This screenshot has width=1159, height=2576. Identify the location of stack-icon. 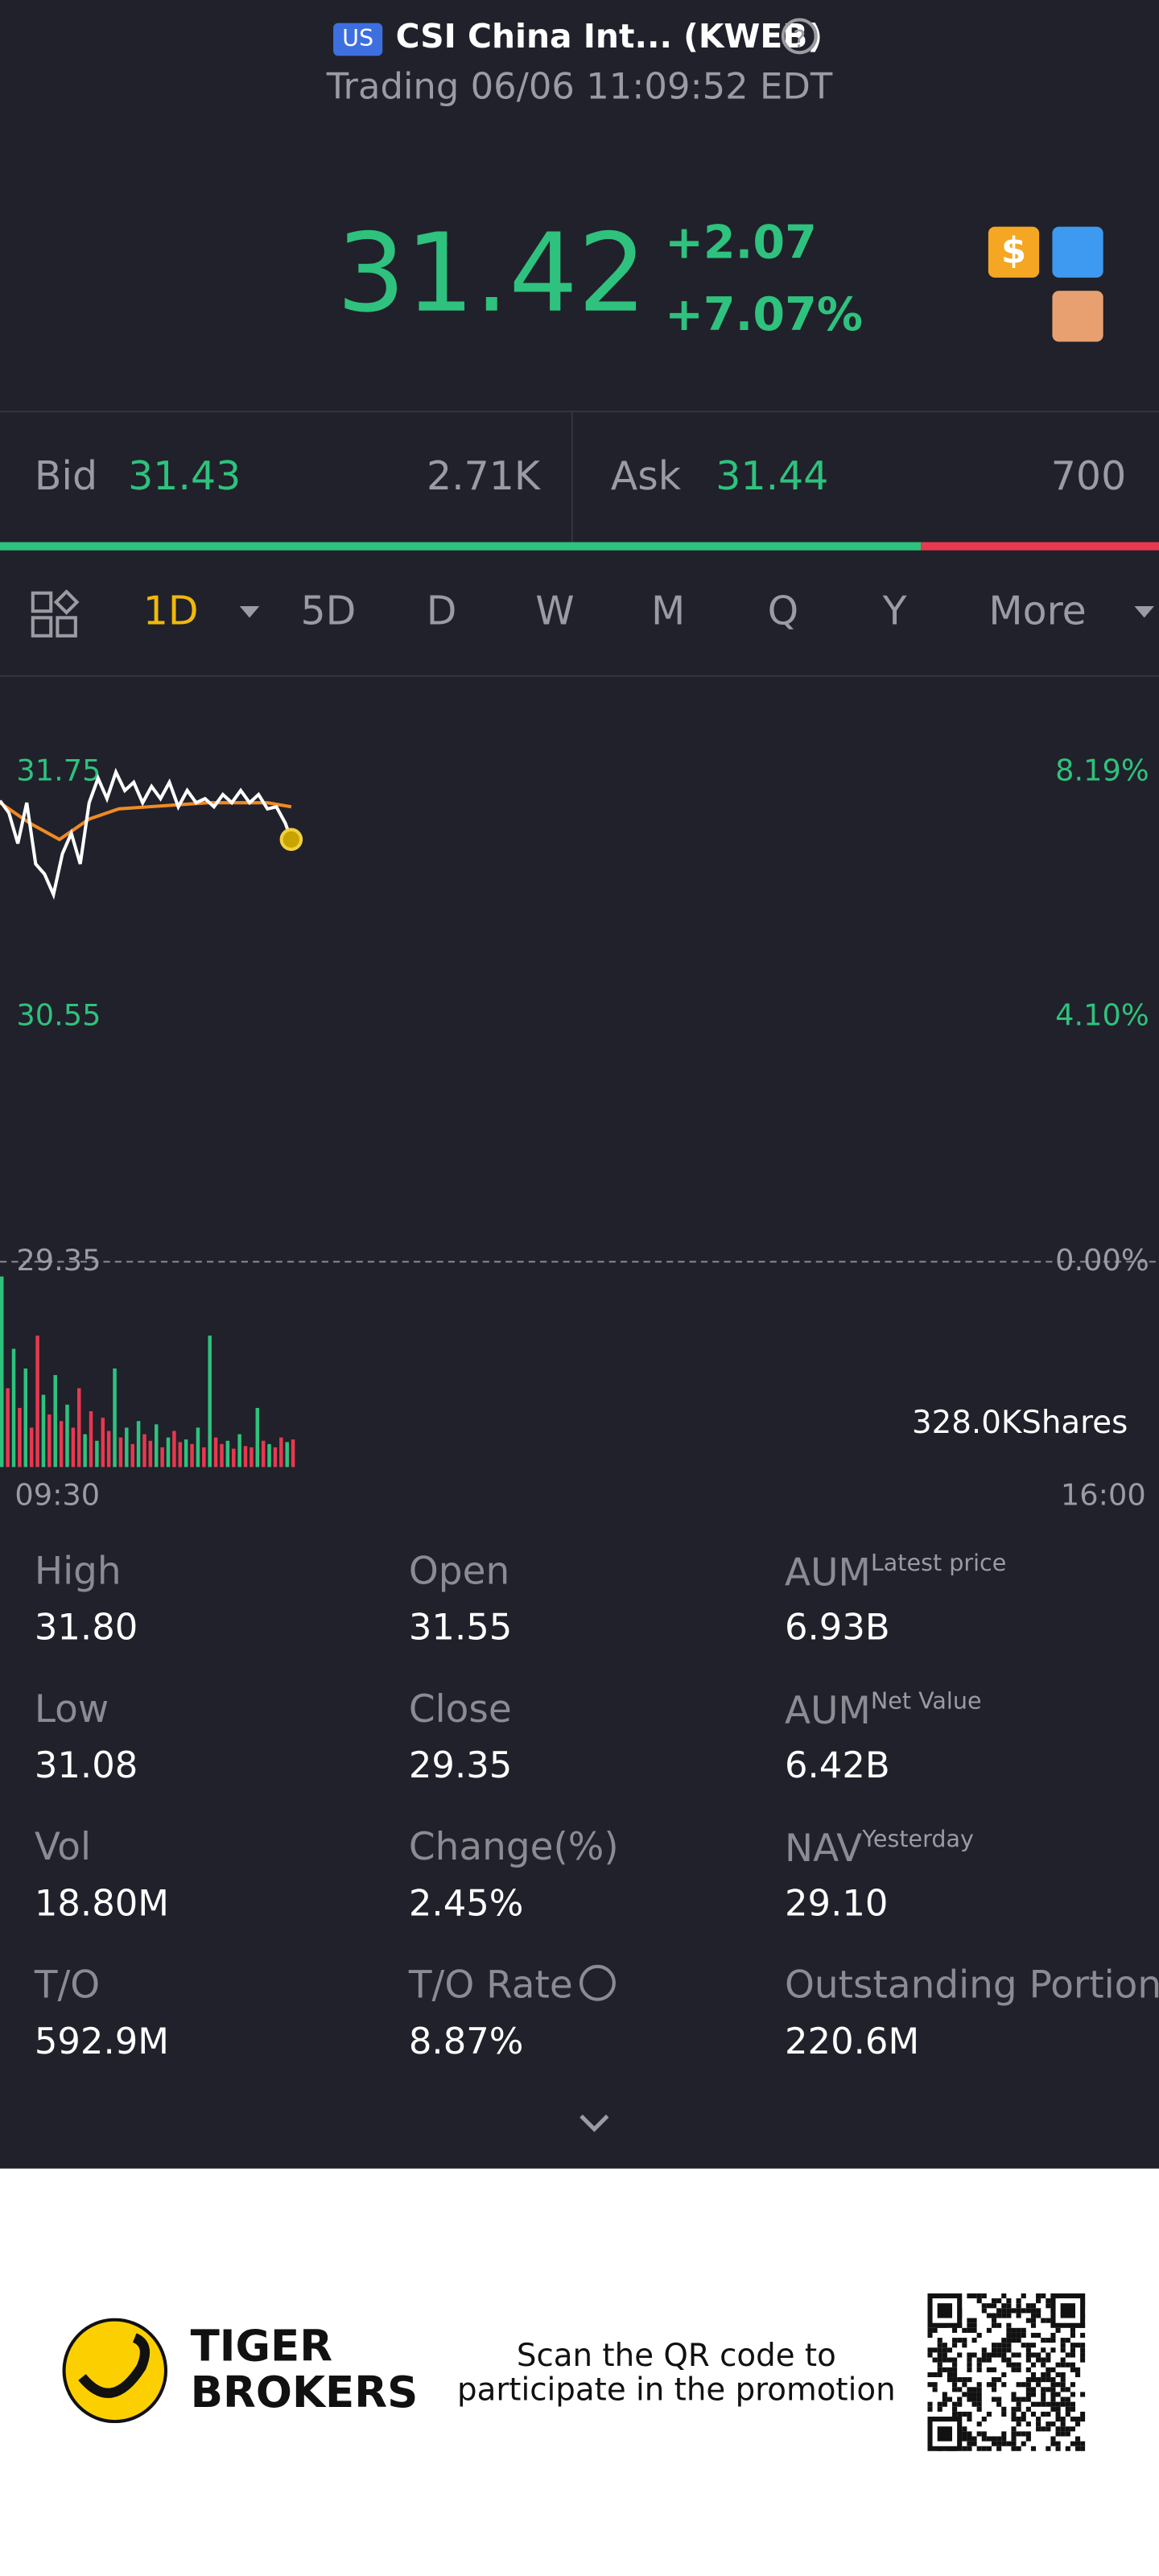
(1077, 316).